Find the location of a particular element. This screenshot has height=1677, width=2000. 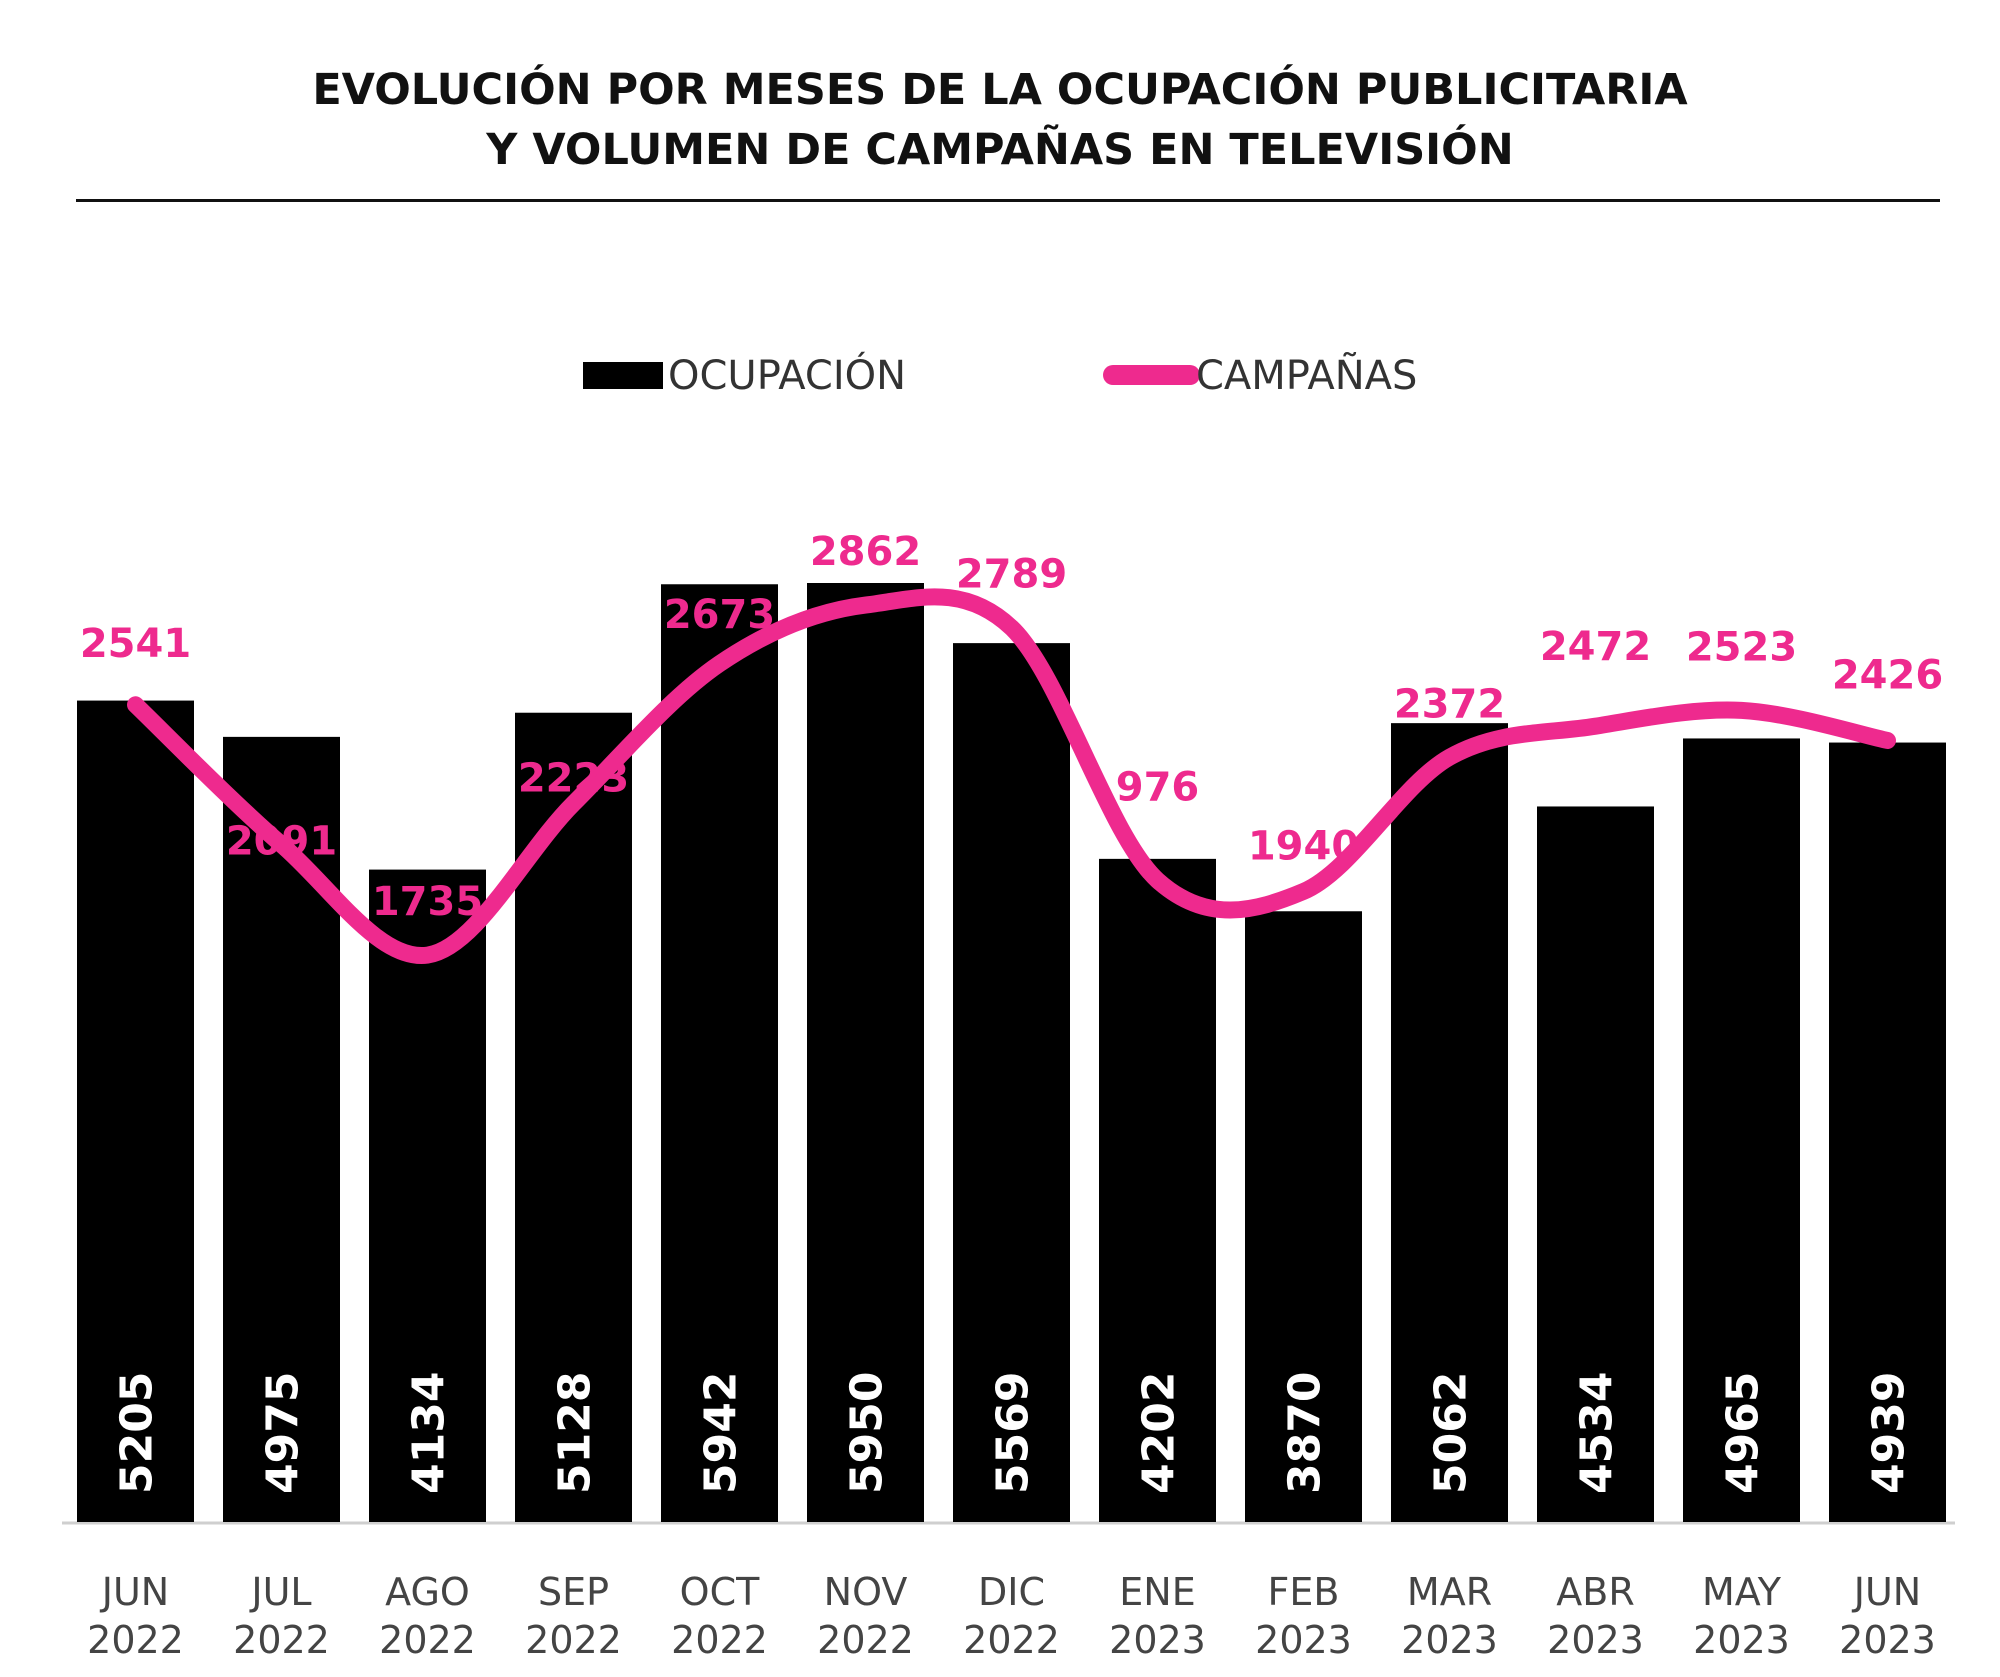

bar-value-label: 4939 is located at coordinates (1889, 1433).